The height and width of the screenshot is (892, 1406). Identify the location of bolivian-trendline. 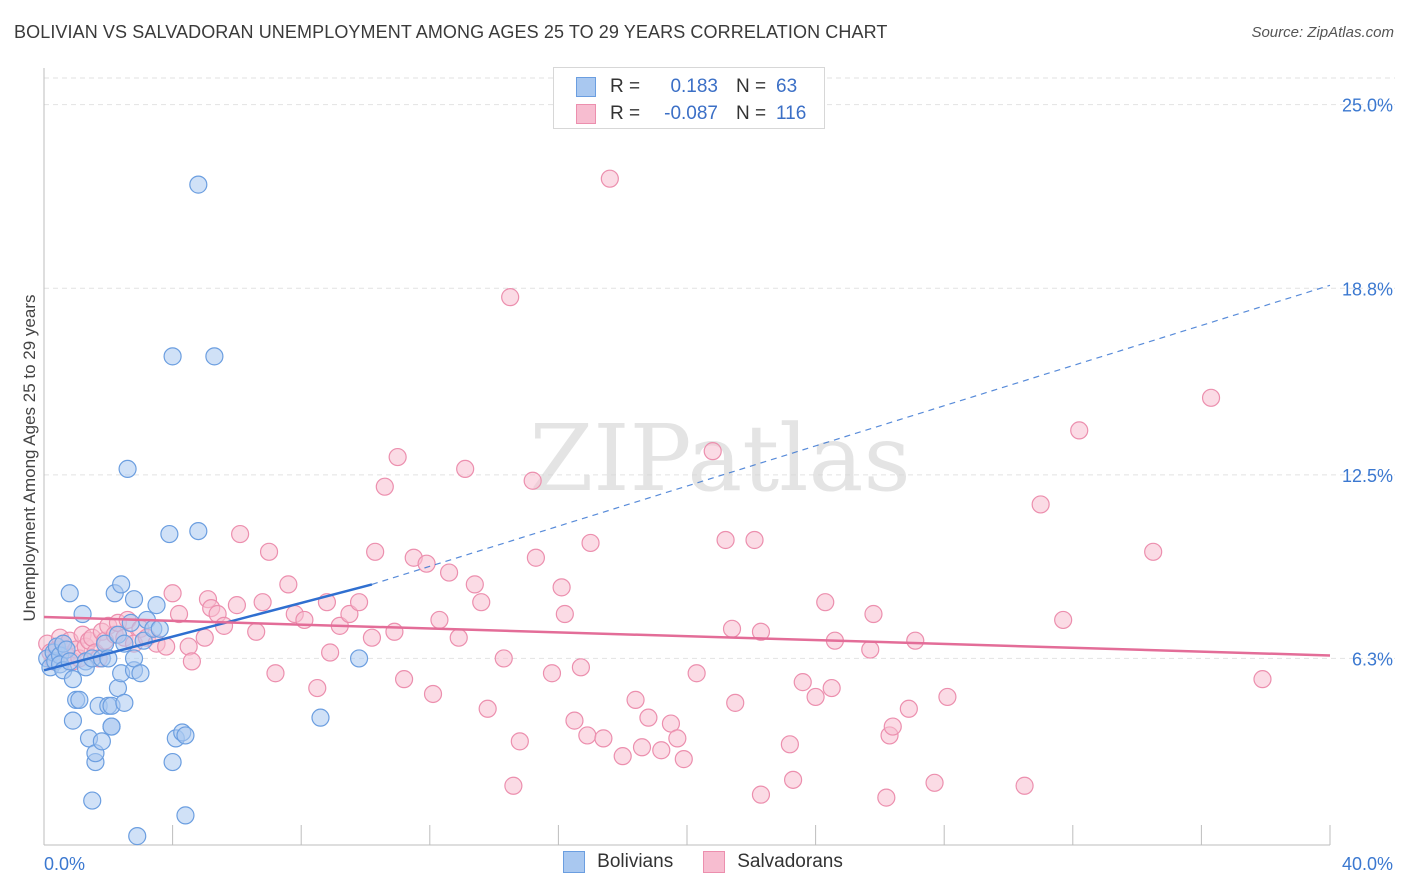
(208, 627).